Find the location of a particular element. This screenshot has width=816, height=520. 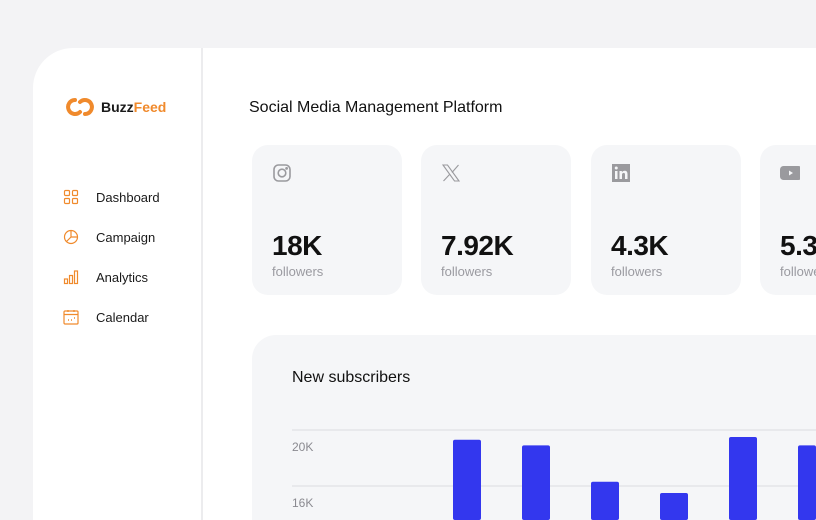

page-title: Social Media Management Platform is located at coordinates (376, 107).